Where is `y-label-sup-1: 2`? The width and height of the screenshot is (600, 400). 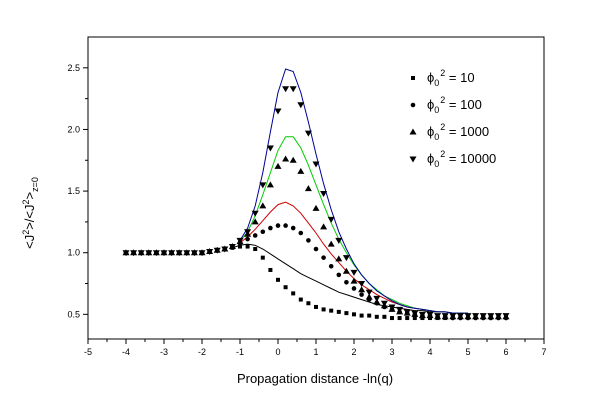 y-label-sup-1: 2 is located at coordinates (26, 232).